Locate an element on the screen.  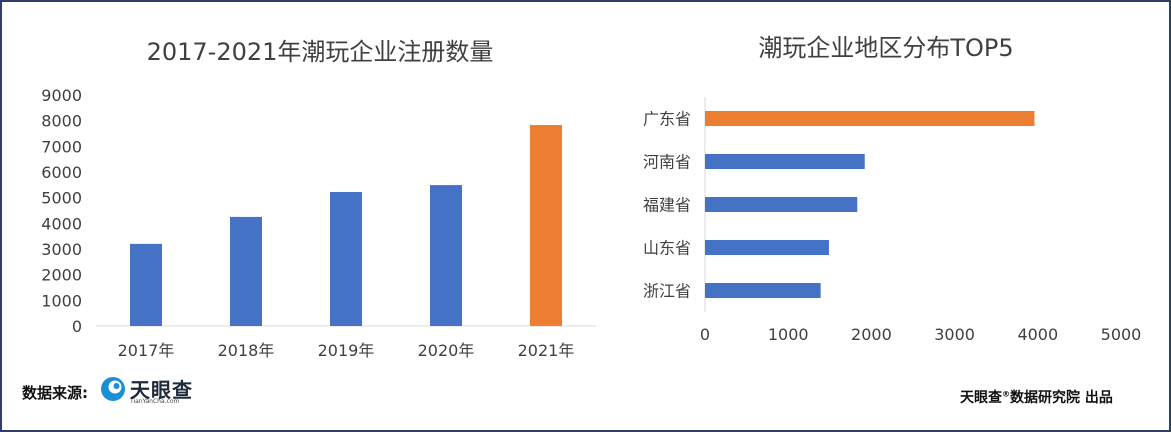
x-tick-label-3: 3000 is located at coordinates (954, 334).